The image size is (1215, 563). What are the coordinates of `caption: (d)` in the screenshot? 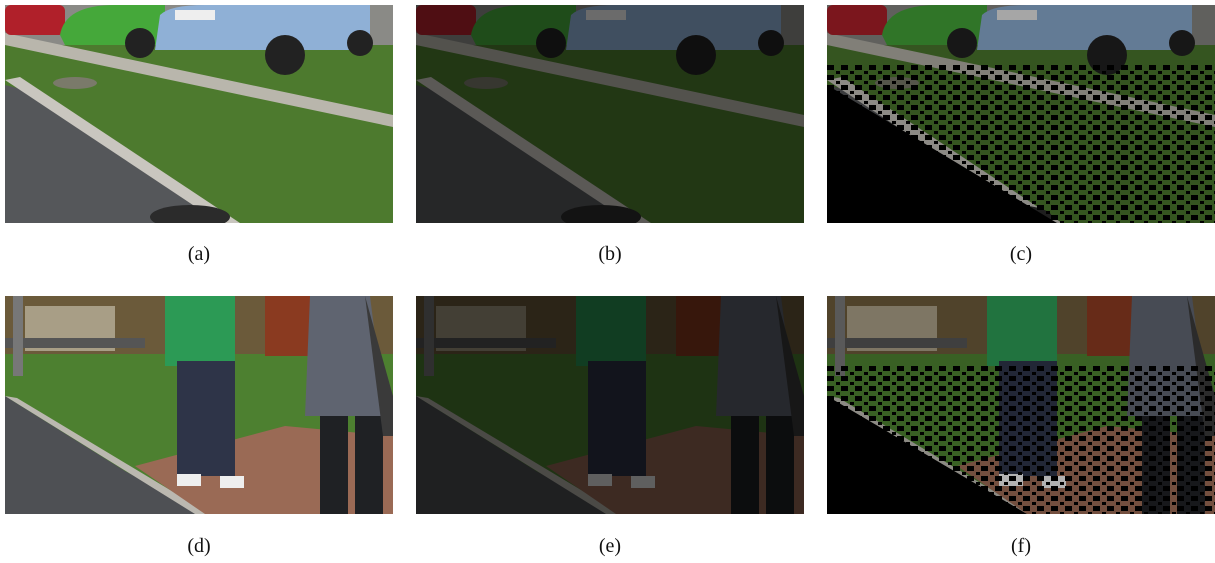 It's located at (199, 546).